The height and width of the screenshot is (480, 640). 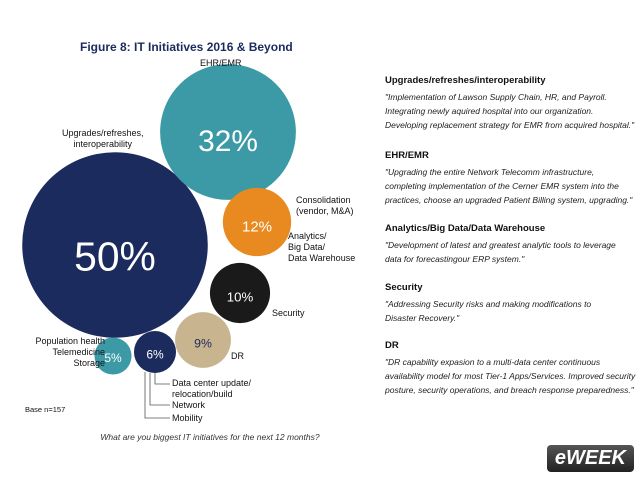 What do you see at coordinates (465, 228) in the screenshot?
I see `quote-heading: Analytics/Big Data/Data Warehouse` at bounding box center [465, 228].